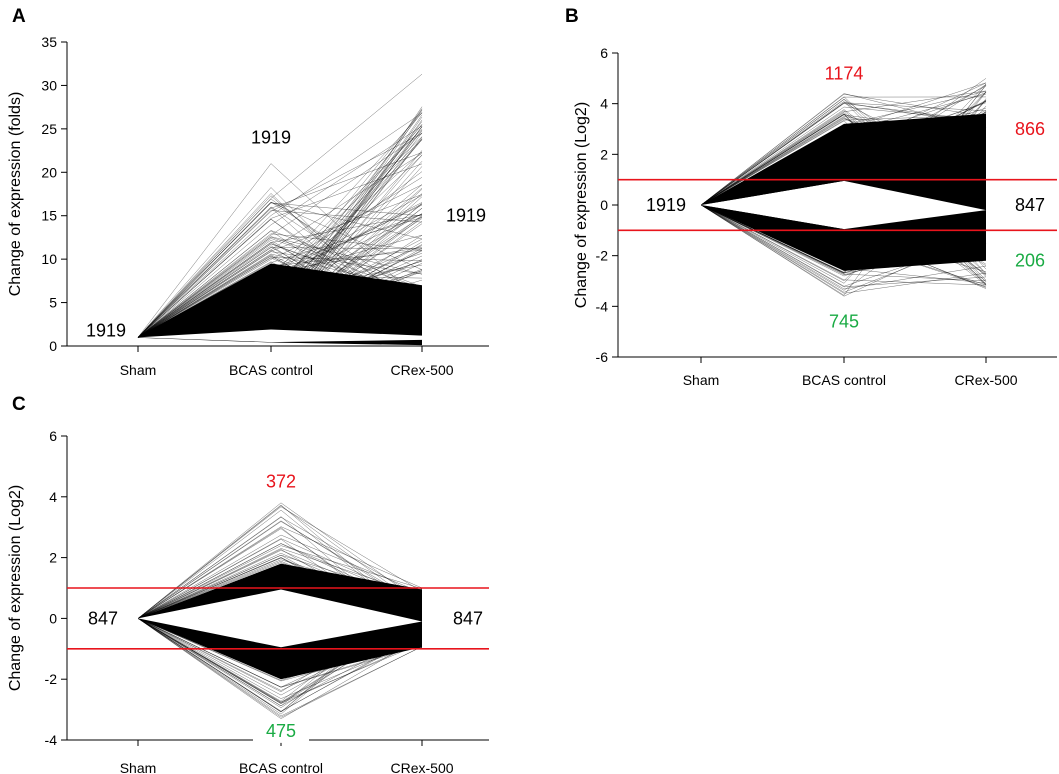  What do you see at coordinates (49, 85) in the screenshot?
I see `y-tick-label: 30` at bounding box center [49, 85].